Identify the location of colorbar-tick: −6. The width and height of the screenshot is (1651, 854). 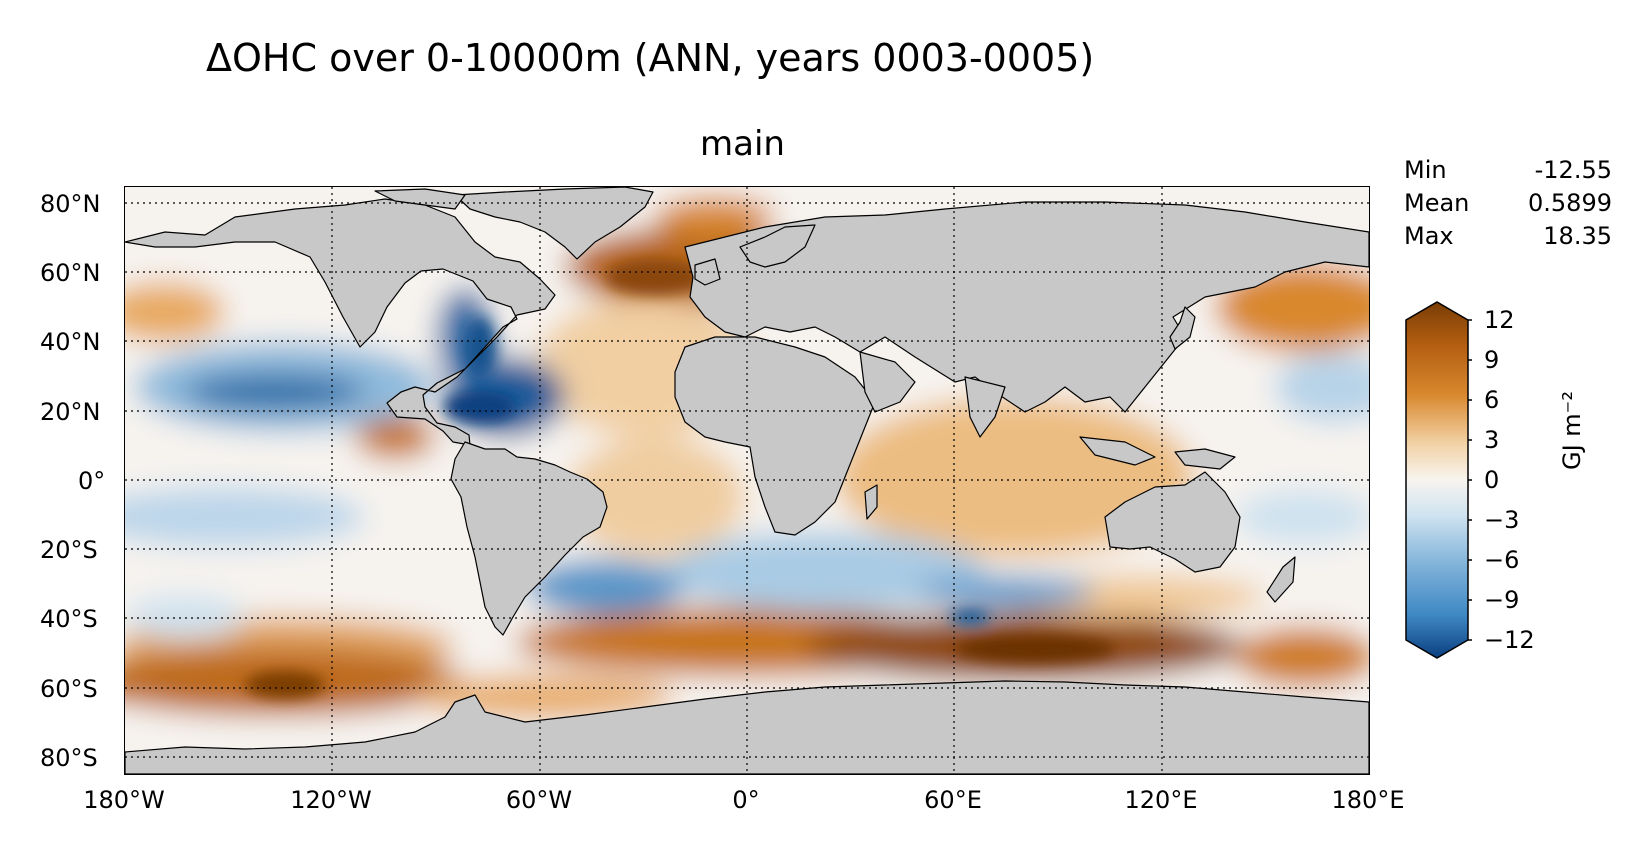
(1502, 560).